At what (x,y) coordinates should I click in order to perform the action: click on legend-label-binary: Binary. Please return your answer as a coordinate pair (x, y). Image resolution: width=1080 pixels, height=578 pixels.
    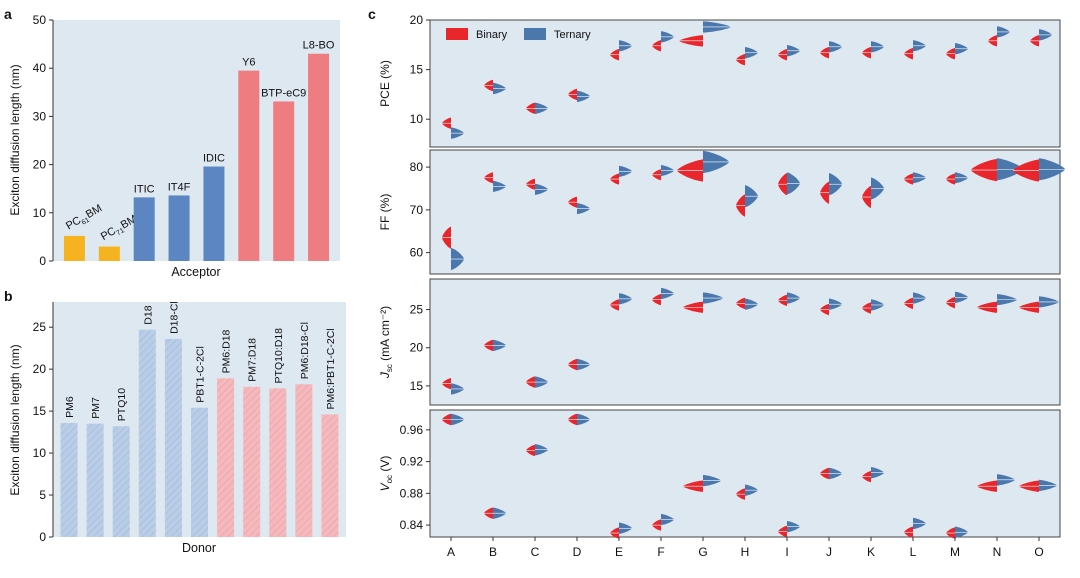
    Looking at the image, I should click on (492, 35).